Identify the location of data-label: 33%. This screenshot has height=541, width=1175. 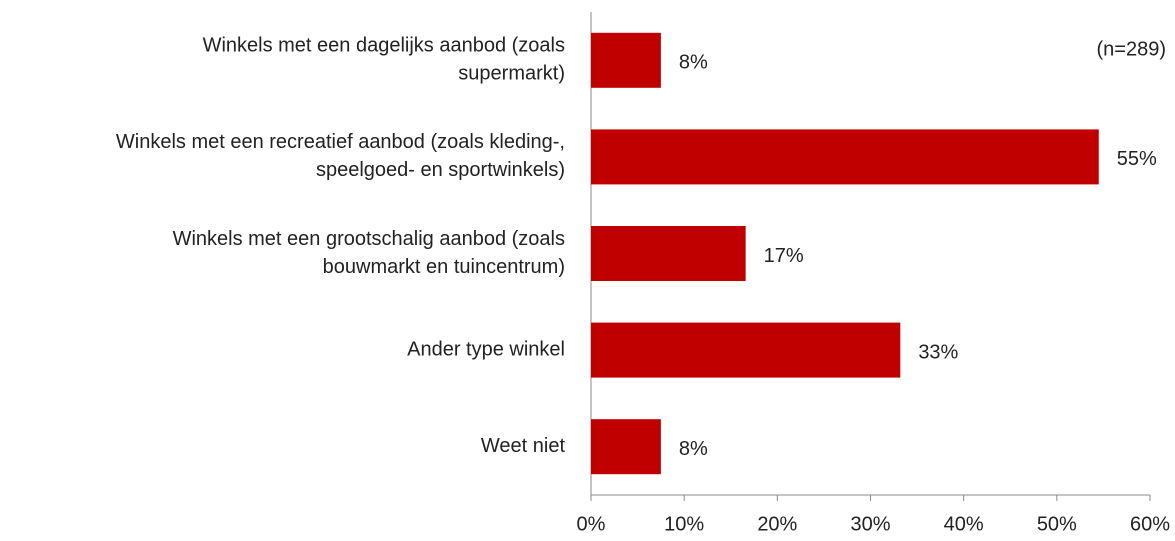
(938, 352).